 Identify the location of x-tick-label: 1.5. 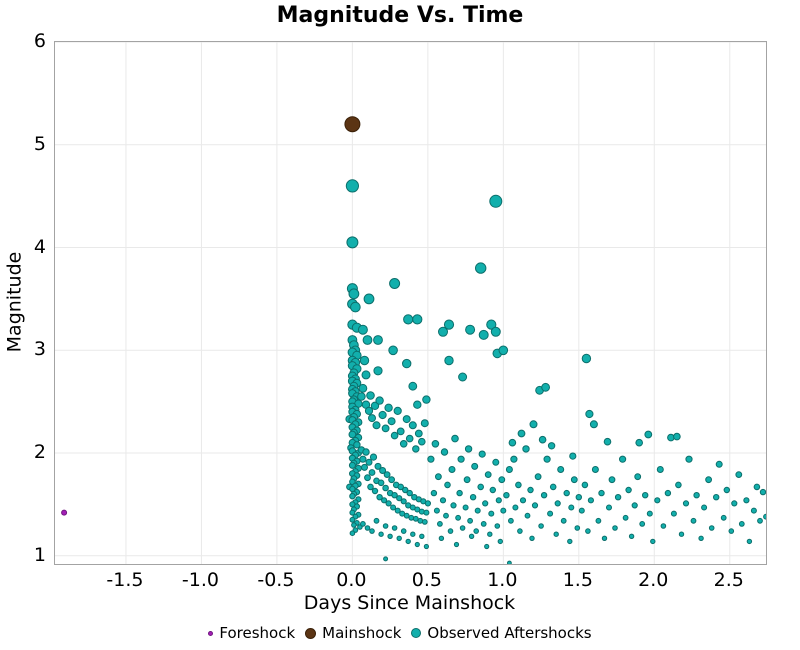
(577, 580).